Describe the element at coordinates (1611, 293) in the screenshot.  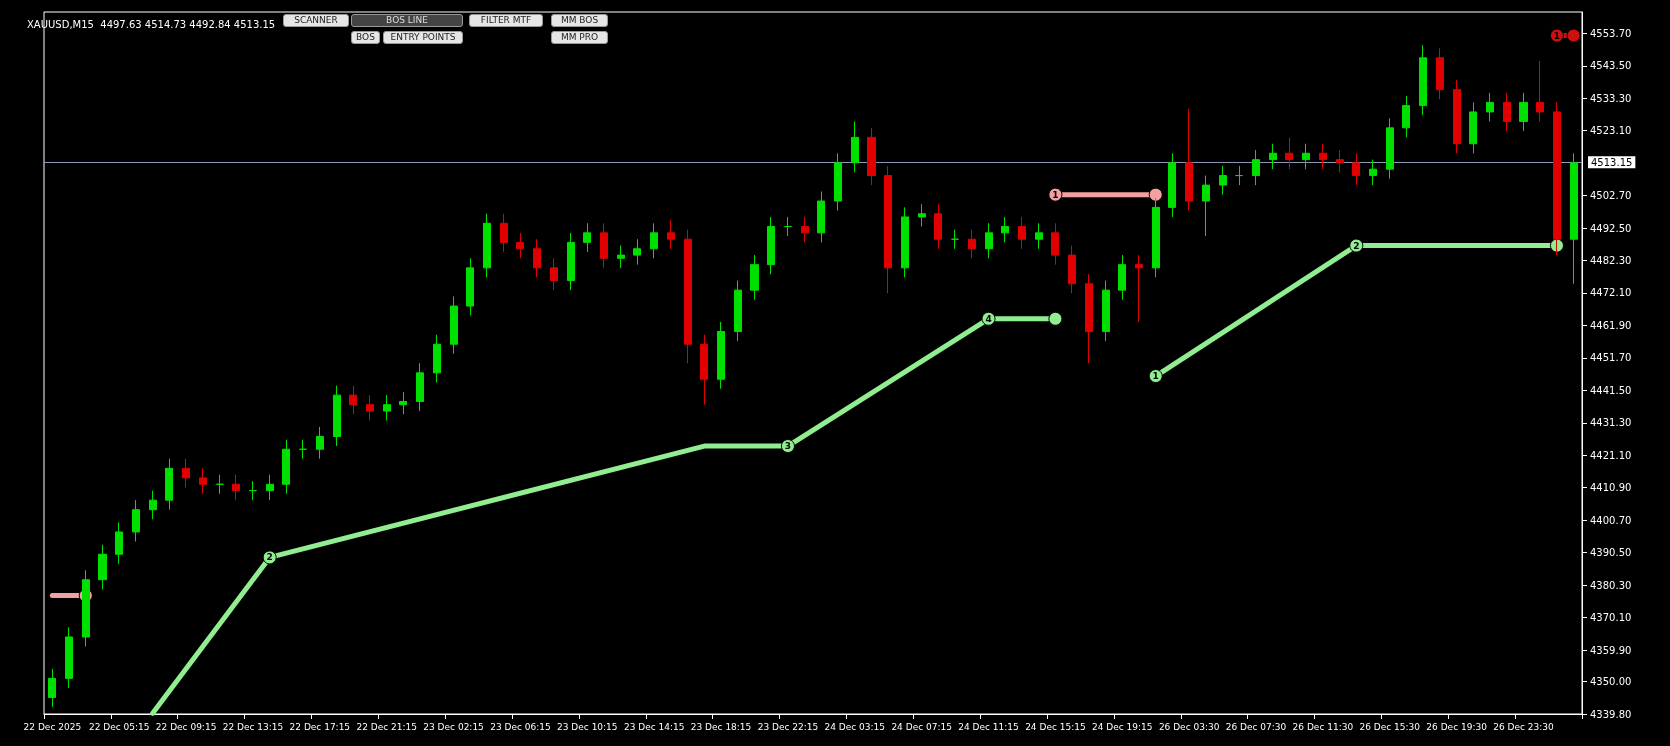
I see `y-tick-label: 4472.10` at that location.